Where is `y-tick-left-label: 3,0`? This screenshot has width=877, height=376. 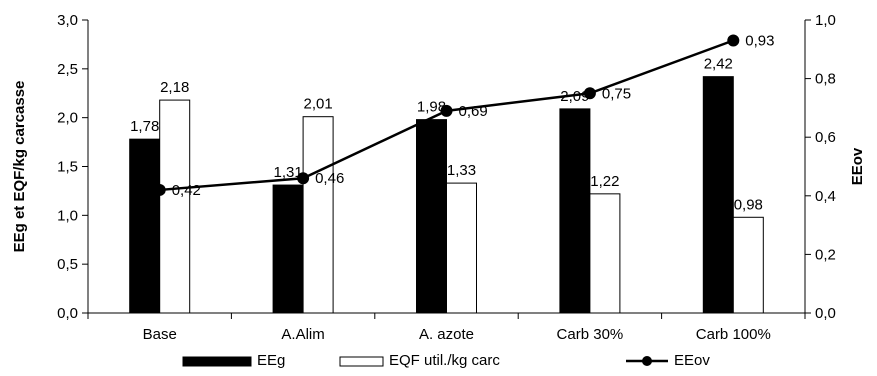
y-tick-left-label: 3,0 is located at coordinates (67, 20).